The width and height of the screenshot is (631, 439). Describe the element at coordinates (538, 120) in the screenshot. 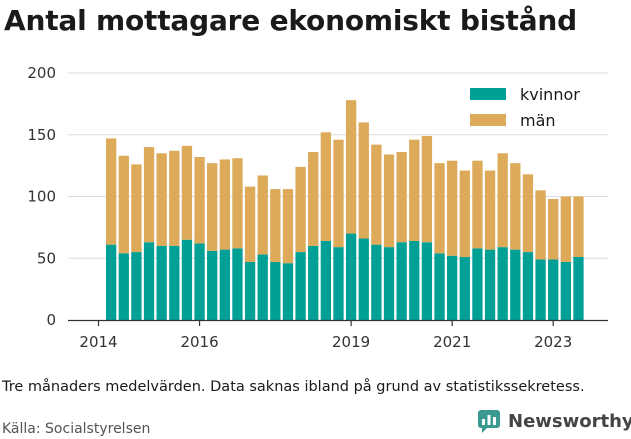

I see `legend-label: män` at that location.